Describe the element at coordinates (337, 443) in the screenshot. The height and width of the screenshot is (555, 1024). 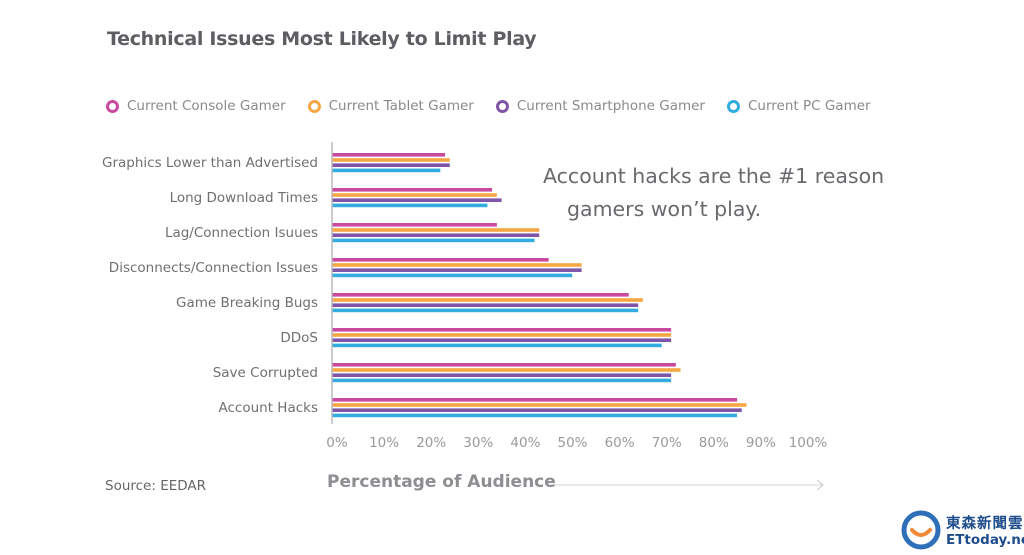
I see `x-tick-label: 0%` at that location.